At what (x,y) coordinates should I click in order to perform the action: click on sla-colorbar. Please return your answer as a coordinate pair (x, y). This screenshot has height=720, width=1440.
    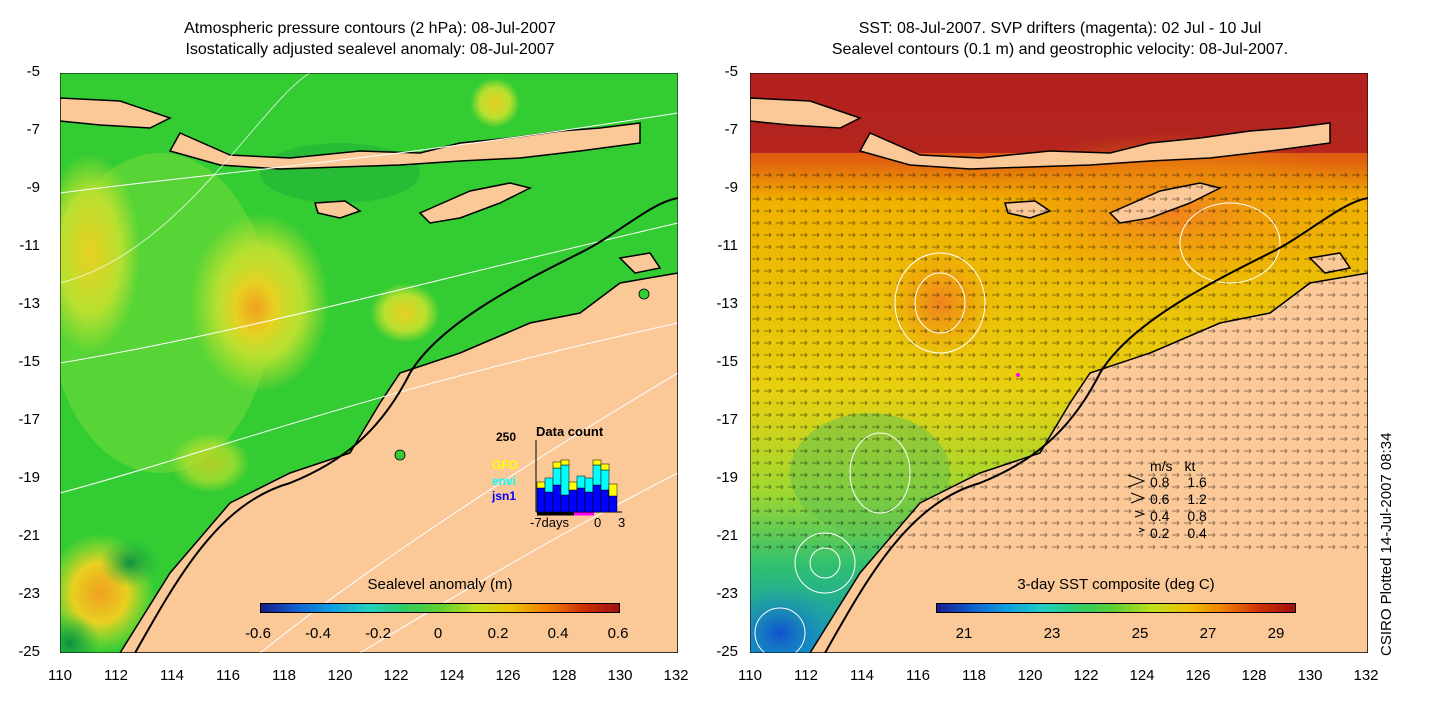
    Looking at the image, I should click on (440, 608).